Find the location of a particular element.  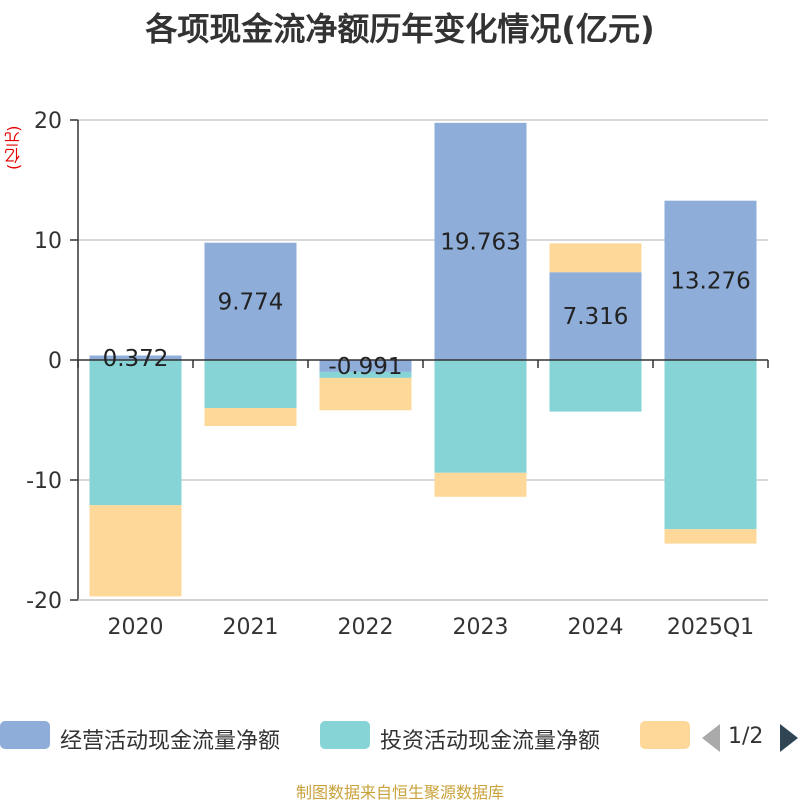

pager-prev-icon is located at coordinates (711, 738).